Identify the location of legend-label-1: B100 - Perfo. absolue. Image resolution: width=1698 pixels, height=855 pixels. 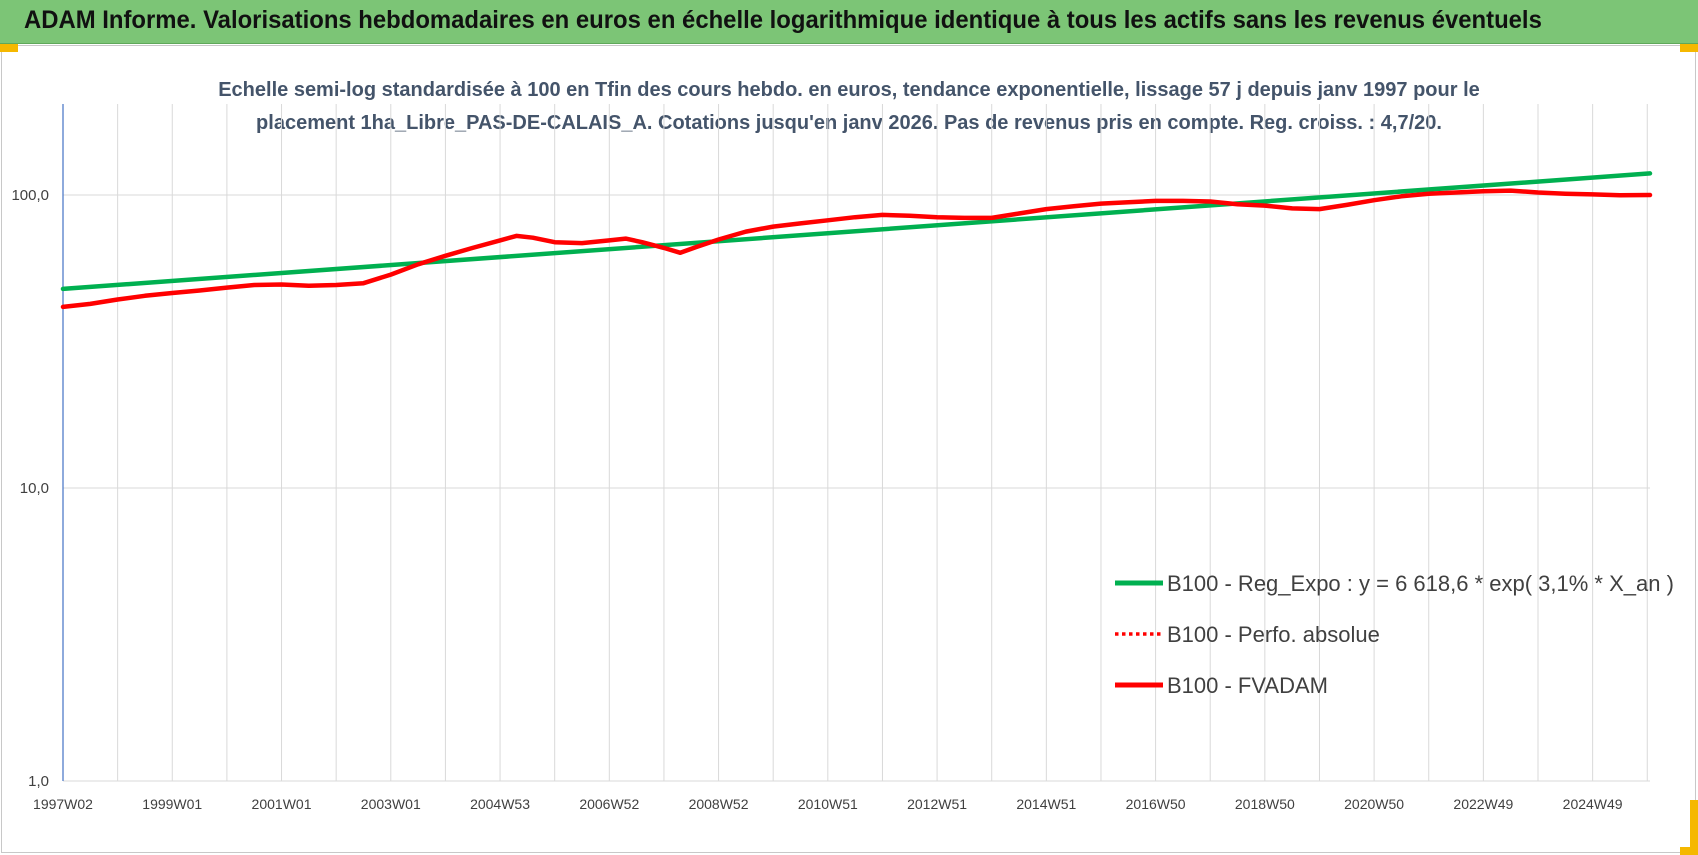
(1273, 634).